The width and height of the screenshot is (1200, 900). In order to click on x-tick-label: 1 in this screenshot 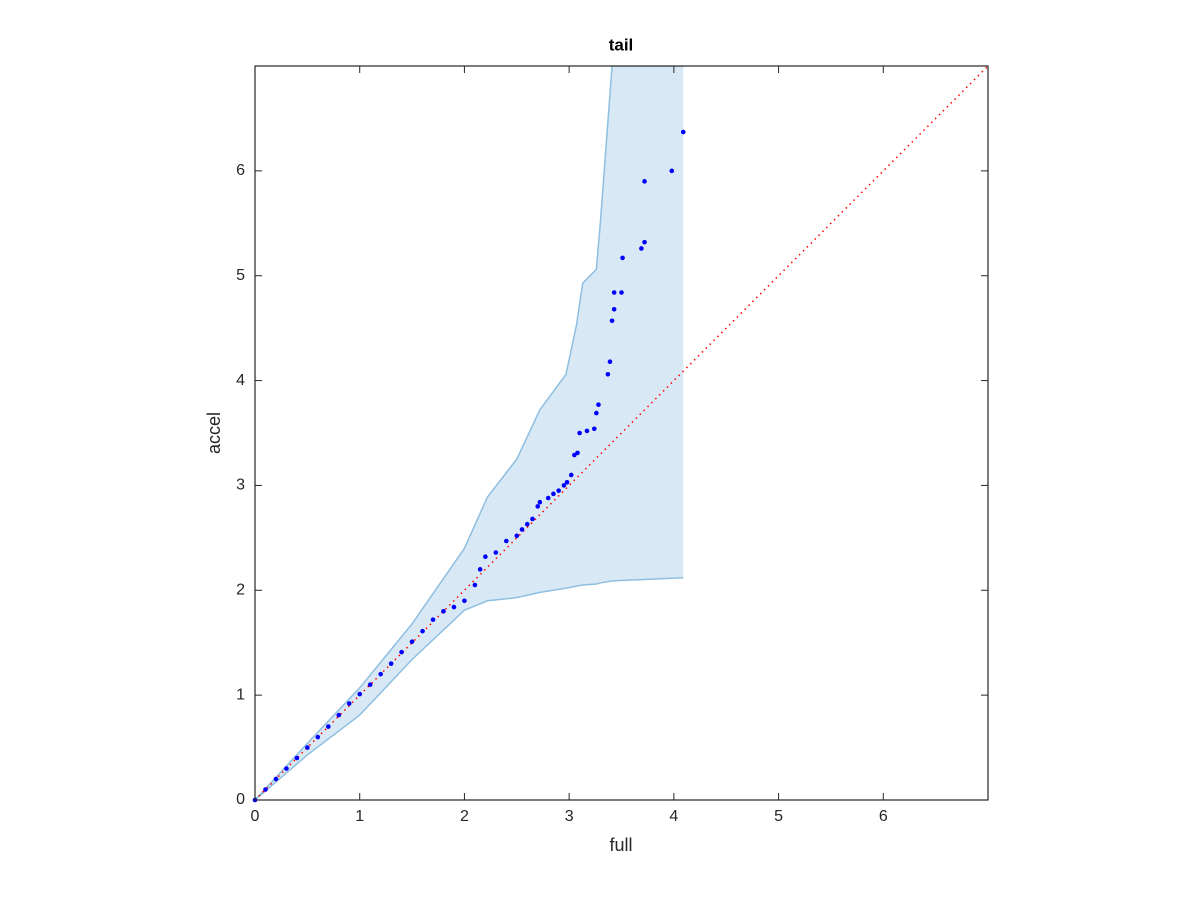, I will do `click(359, 816)`.